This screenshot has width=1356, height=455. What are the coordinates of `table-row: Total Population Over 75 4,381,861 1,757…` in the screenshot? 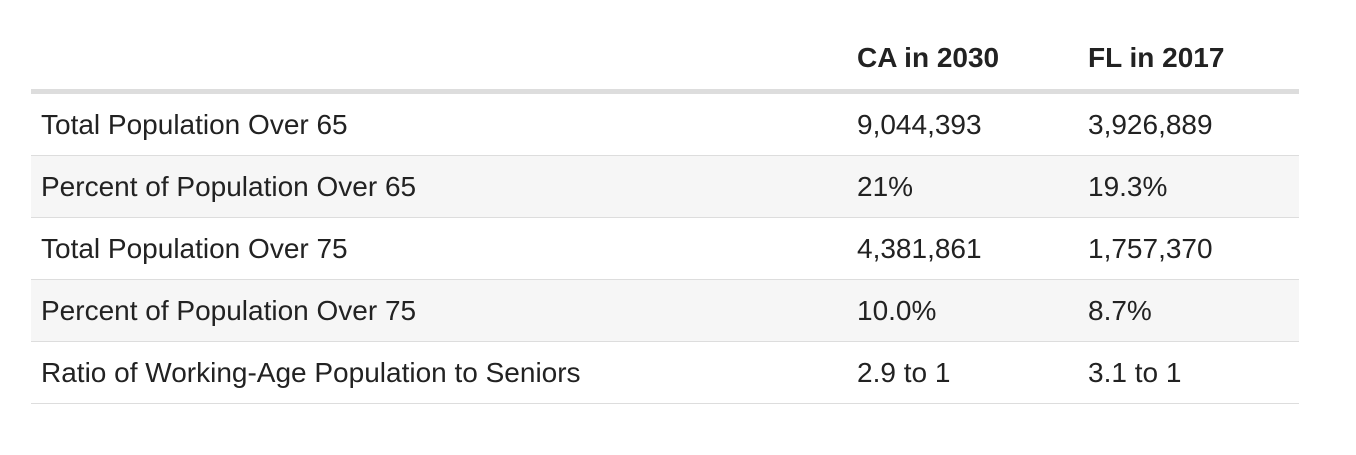 It's located at (665, 249).